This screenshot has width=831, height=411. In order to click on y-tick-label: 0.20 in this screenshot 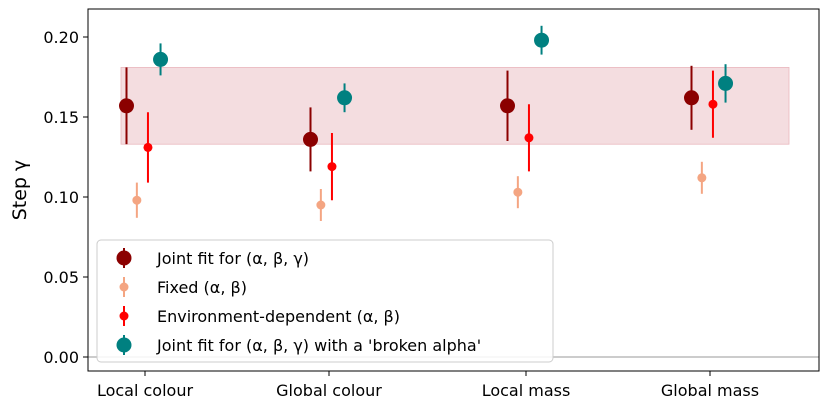, I will do `click(61, 37)`.